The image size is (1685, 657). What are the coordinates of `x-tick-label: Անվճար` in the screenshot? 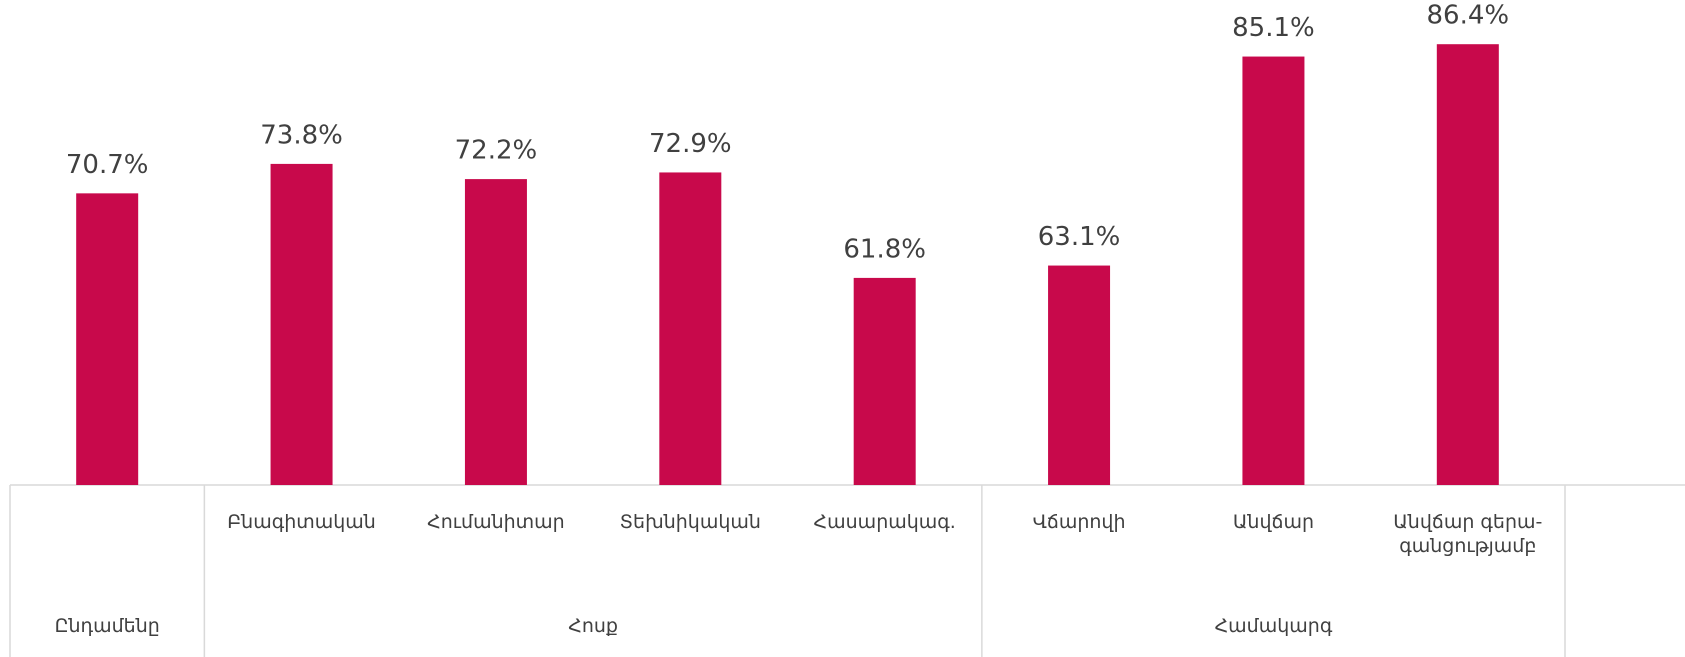 It's located at (1273, 522).